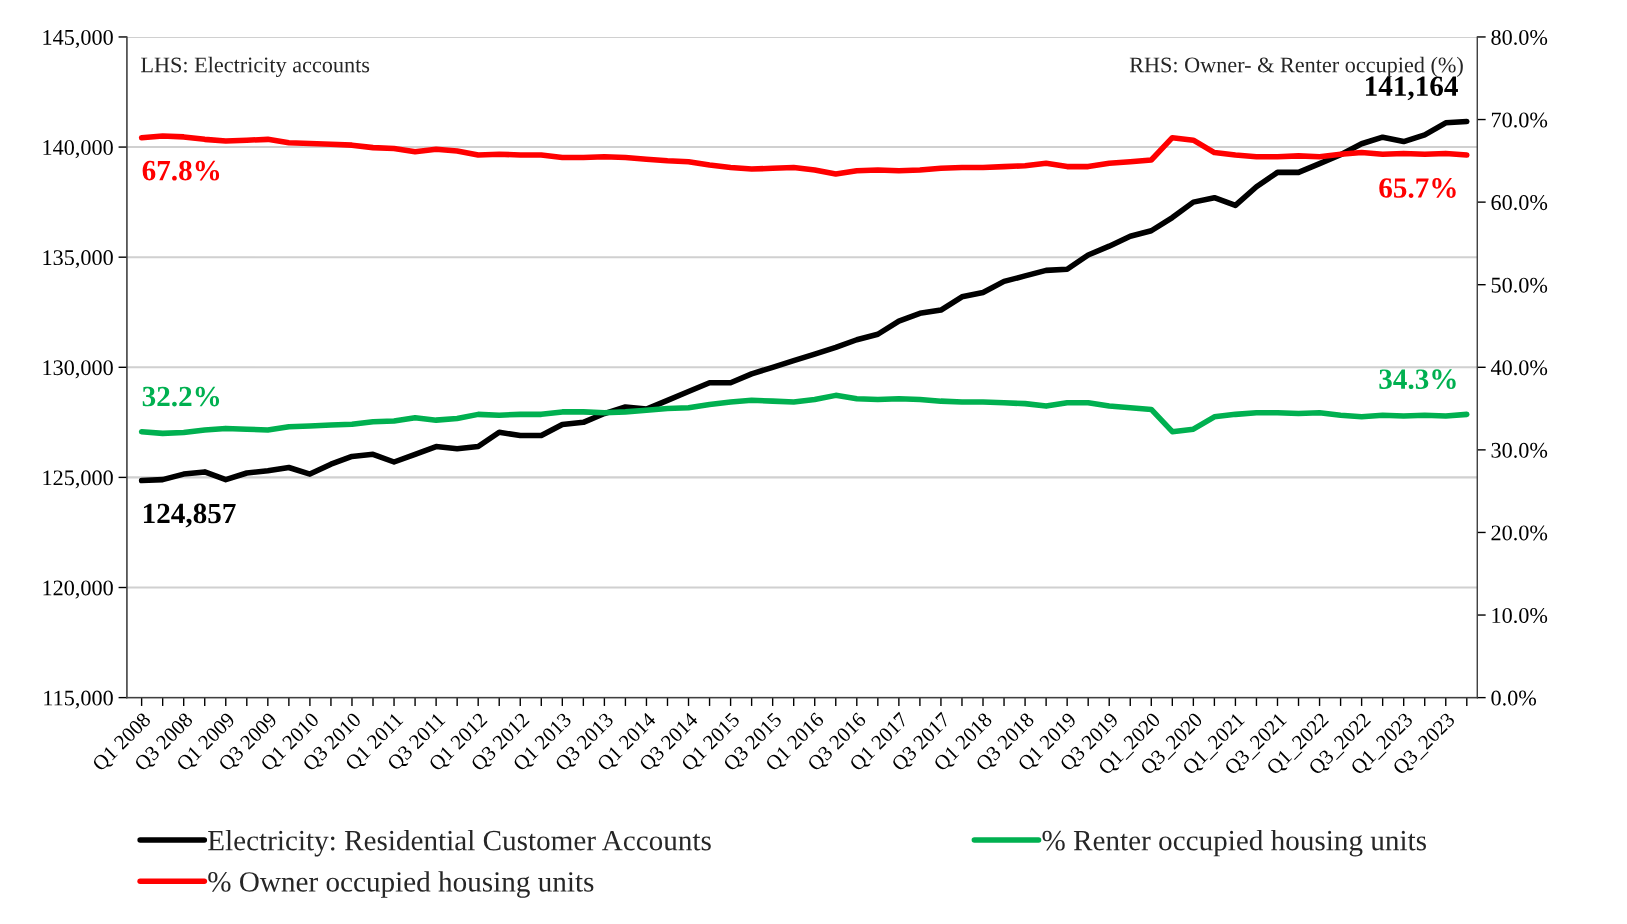  Describe the element at coordinates (459, 843) in the screenshot. I see `legend-label: Electricity: Residential Customer Accounts` at that location.